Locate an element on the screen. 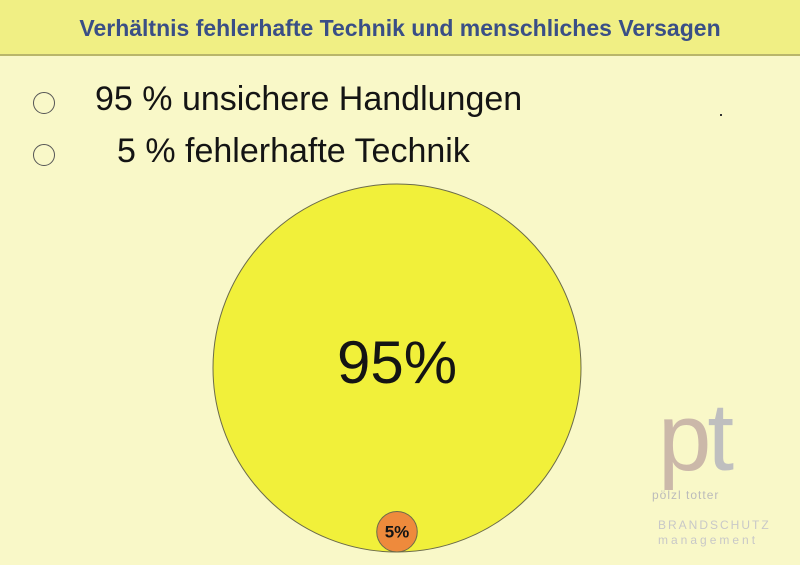 This screenshot has height=565, width=800. legend-label: 95 % unsichere Handlungen is located at coordinates (309, 99).